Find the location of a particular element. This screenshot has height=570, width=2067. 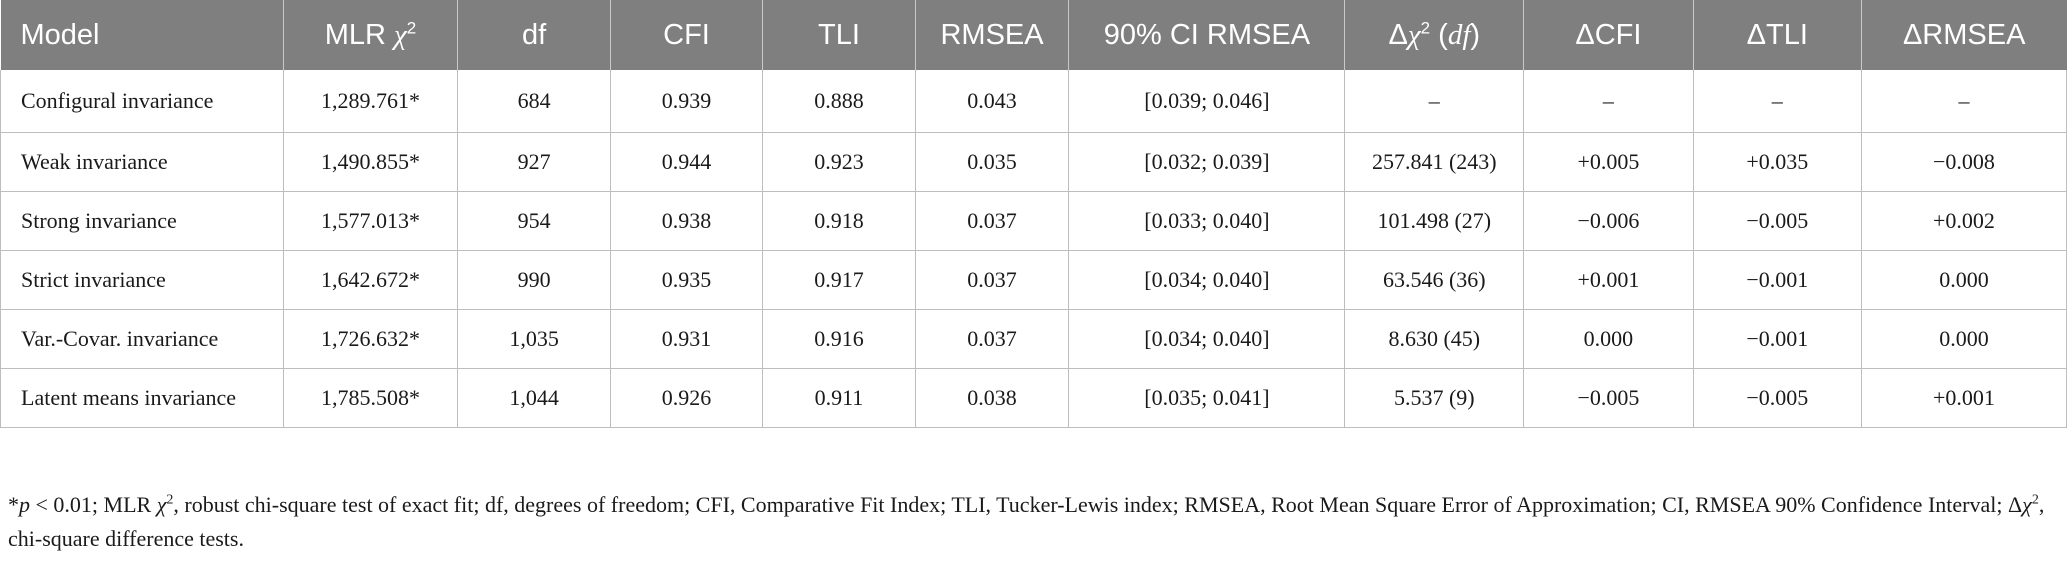

header-rmsea: RMSEA is located at coordinates (991, 35).